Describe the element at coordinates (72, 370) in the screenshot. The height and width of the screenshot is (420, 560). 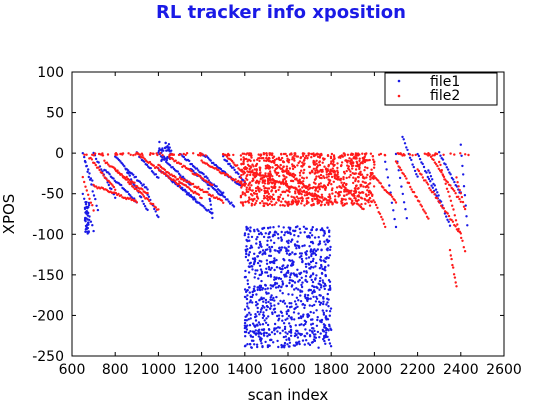
I see `x-tick-label: 600` at that location.